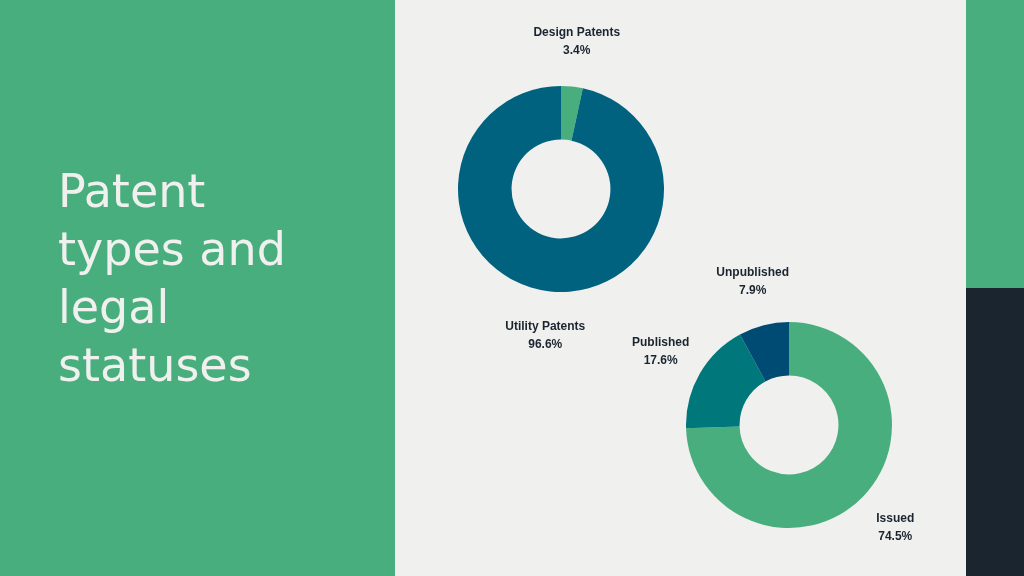 The height and width of the screenshot is (576, 1024). What do you see at coordinates (545, 344) in the screenshot?
I see `data-label: 96.6%` at bounding box center [545, 344].